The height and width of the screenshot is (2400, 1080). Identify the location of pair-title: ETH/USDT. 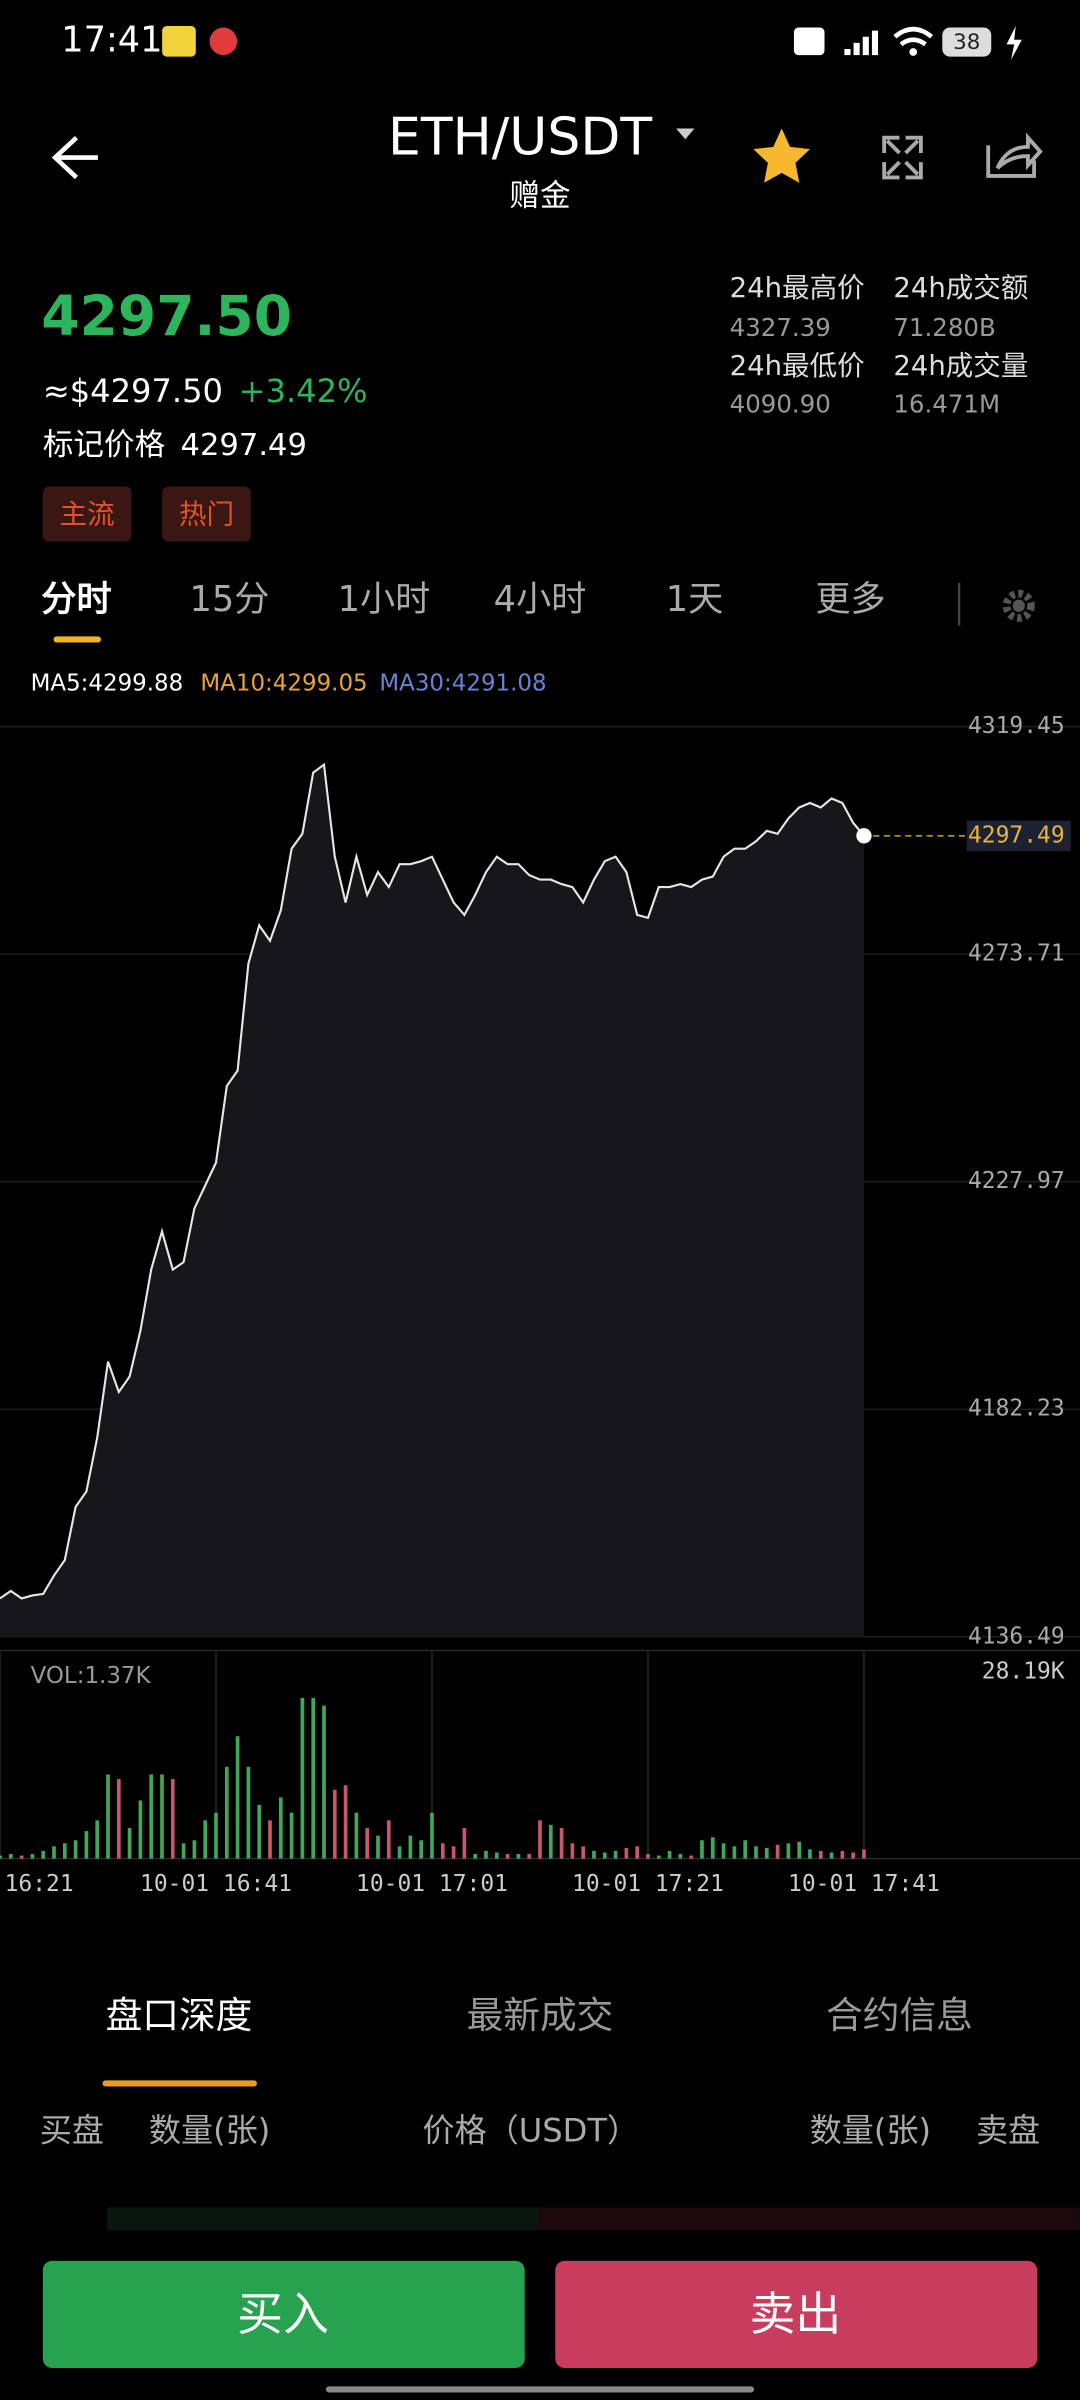
(520, 138).